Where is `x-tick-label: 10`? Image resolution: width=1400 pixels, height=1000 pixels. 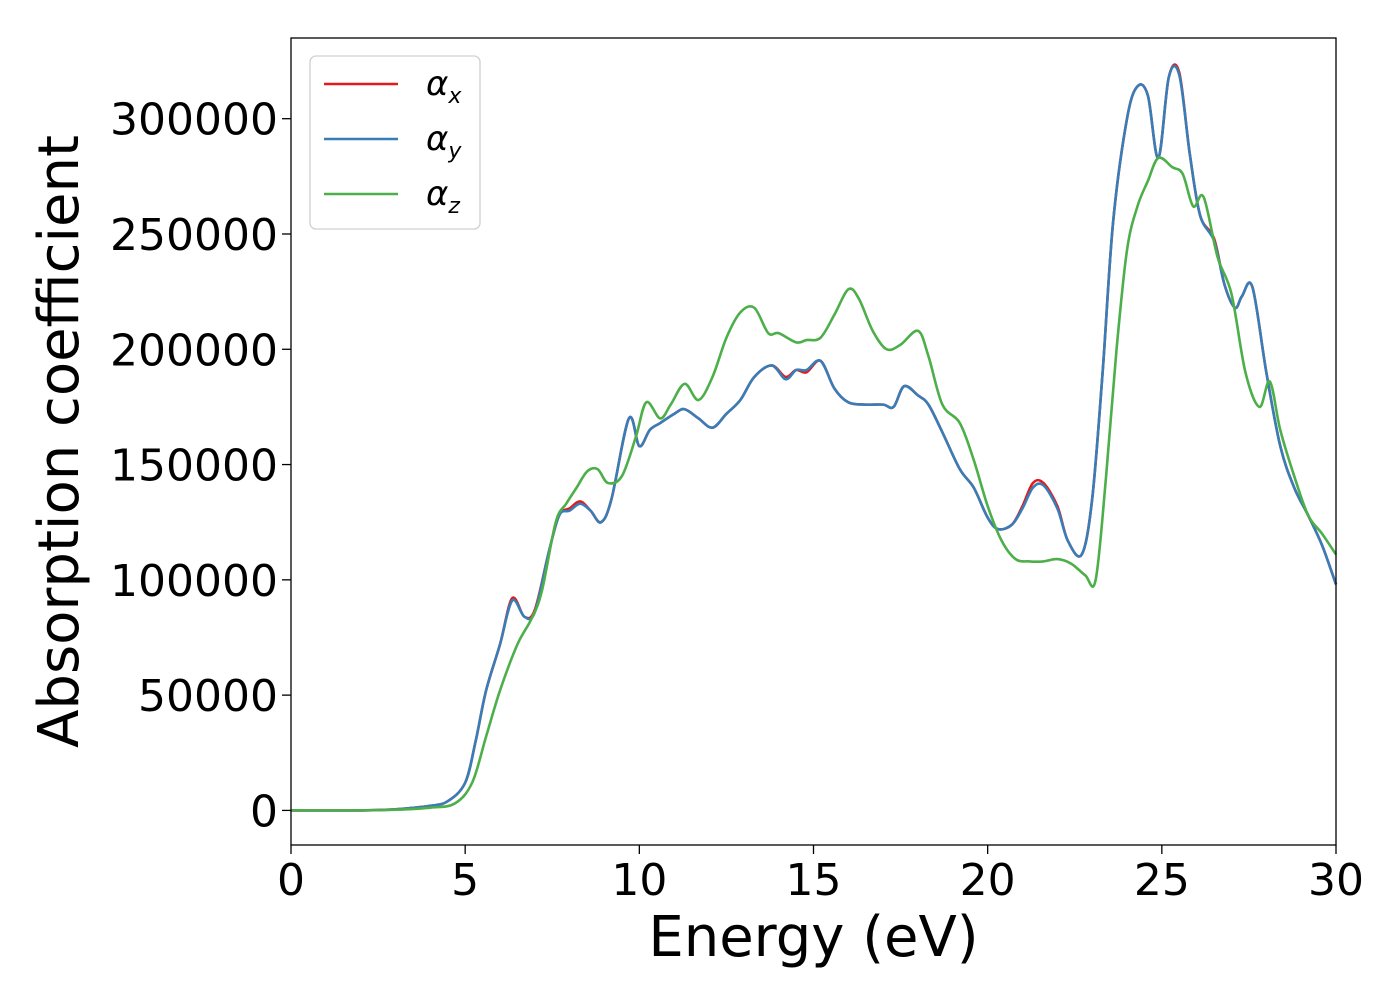
x-tick-label: 10 is located at coordinates (639, 880).